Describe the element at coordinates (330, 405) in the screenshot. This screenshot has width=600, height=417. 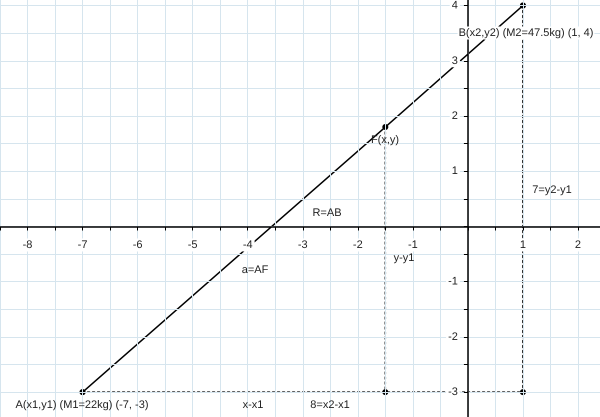
I see `annotation: 8=x2-x1` at that location.